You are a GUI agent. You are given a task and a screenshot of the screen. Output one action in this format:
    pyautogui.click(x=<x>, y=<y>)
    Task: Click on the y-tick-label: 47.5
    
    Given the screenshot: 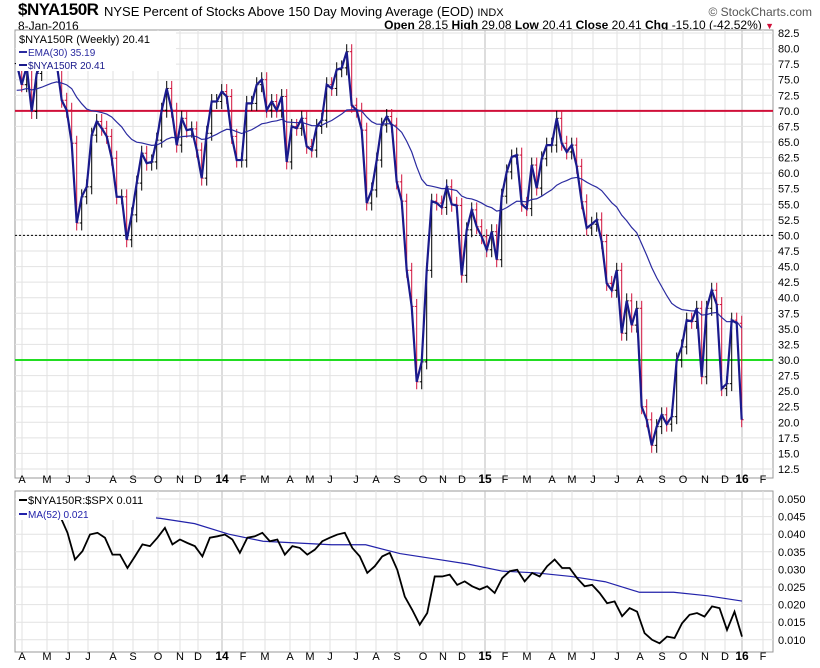 What is the action you would take?
    pyautogui.click(x=788, y=252)
    